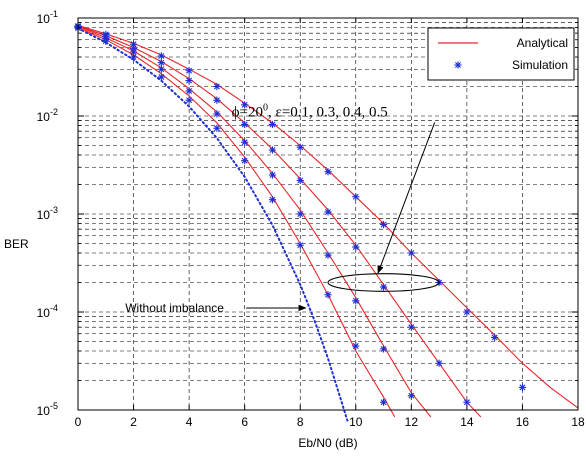 The width and height of the screenshot is (586, 457). What do you see at coordinates (540, 65) in the screenshot?
I see `legend-label: Simulation` at bounding box center [540, 65].